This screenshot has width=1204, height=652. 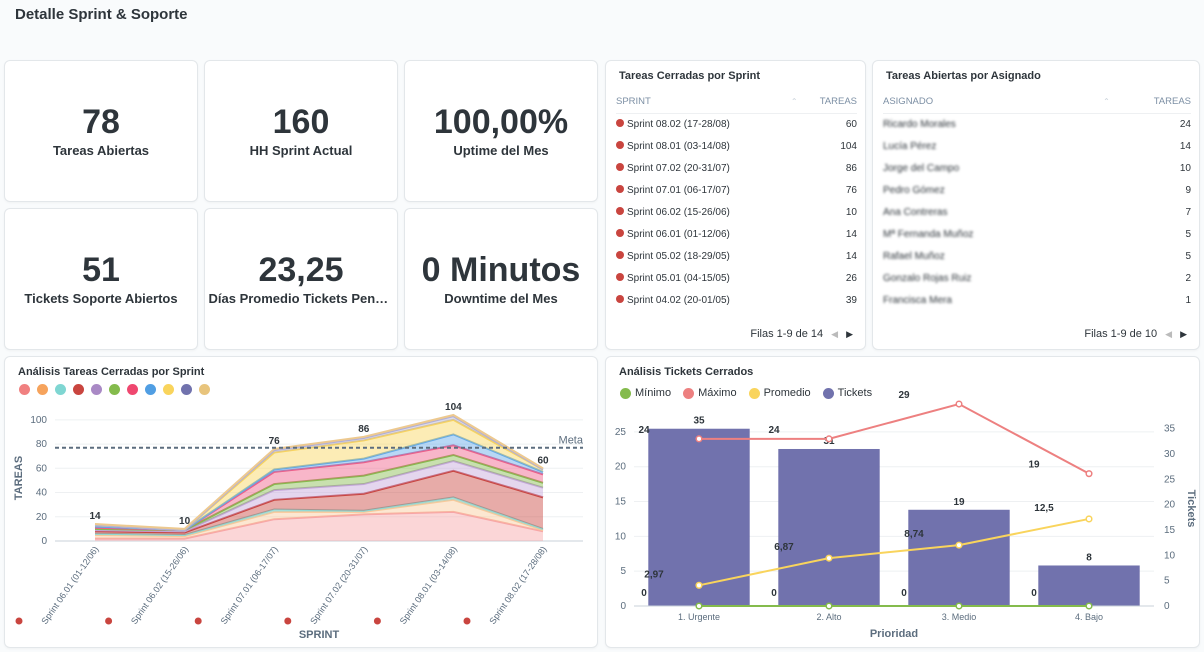 I want to click on assignee-cell: Mª Fernanda Muñoz, so click(x=928, y=234).